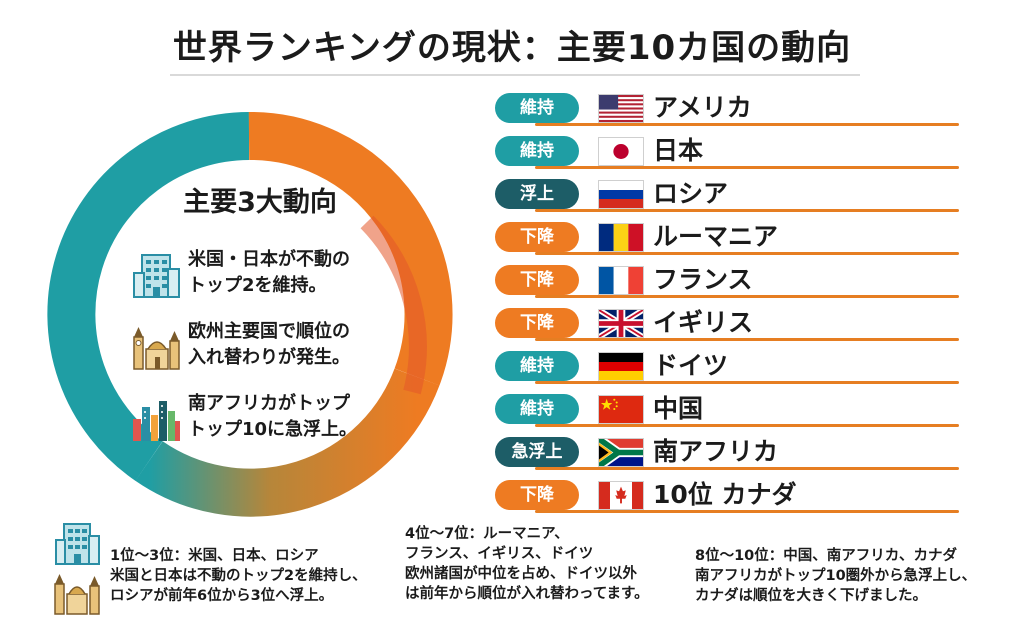 This screenshot has height=640, width=1024. Describe the element at coordinates (621, 495) in the screenshot. I see `canada-flag-icon` at that location.